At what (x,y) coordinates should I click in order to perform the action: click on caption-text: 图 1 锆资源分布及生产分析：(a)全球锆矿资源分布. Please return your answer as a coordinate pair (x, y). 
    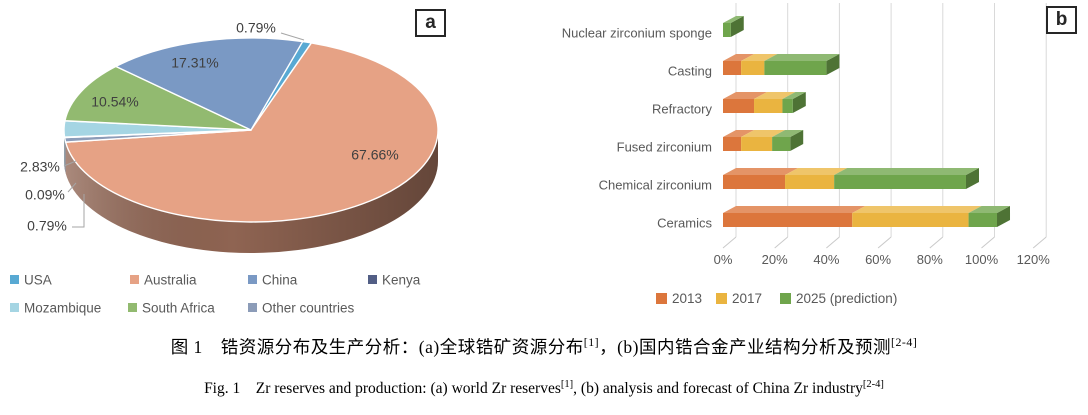
    Looking at the image, I should click on (377, 347).